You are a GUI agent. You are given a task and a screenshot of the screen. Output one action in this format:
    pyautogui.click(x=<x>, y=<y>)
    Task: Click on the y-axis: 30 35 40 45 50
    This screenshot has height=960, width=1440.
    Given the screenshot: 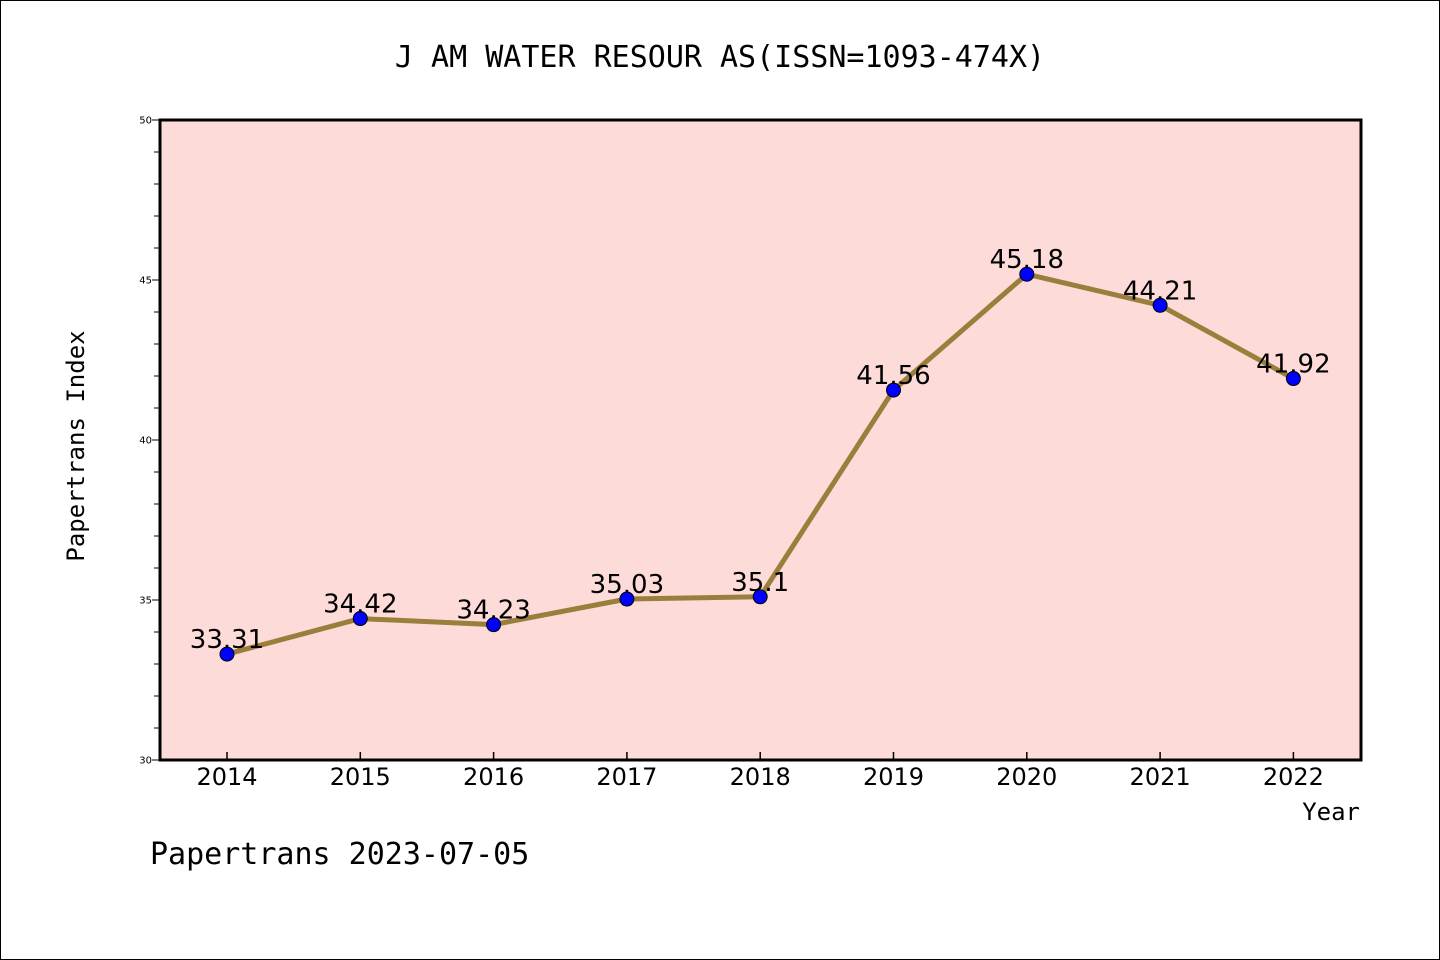 What is the action you would take?
    pyautogui.click(x=149, y=441)
    